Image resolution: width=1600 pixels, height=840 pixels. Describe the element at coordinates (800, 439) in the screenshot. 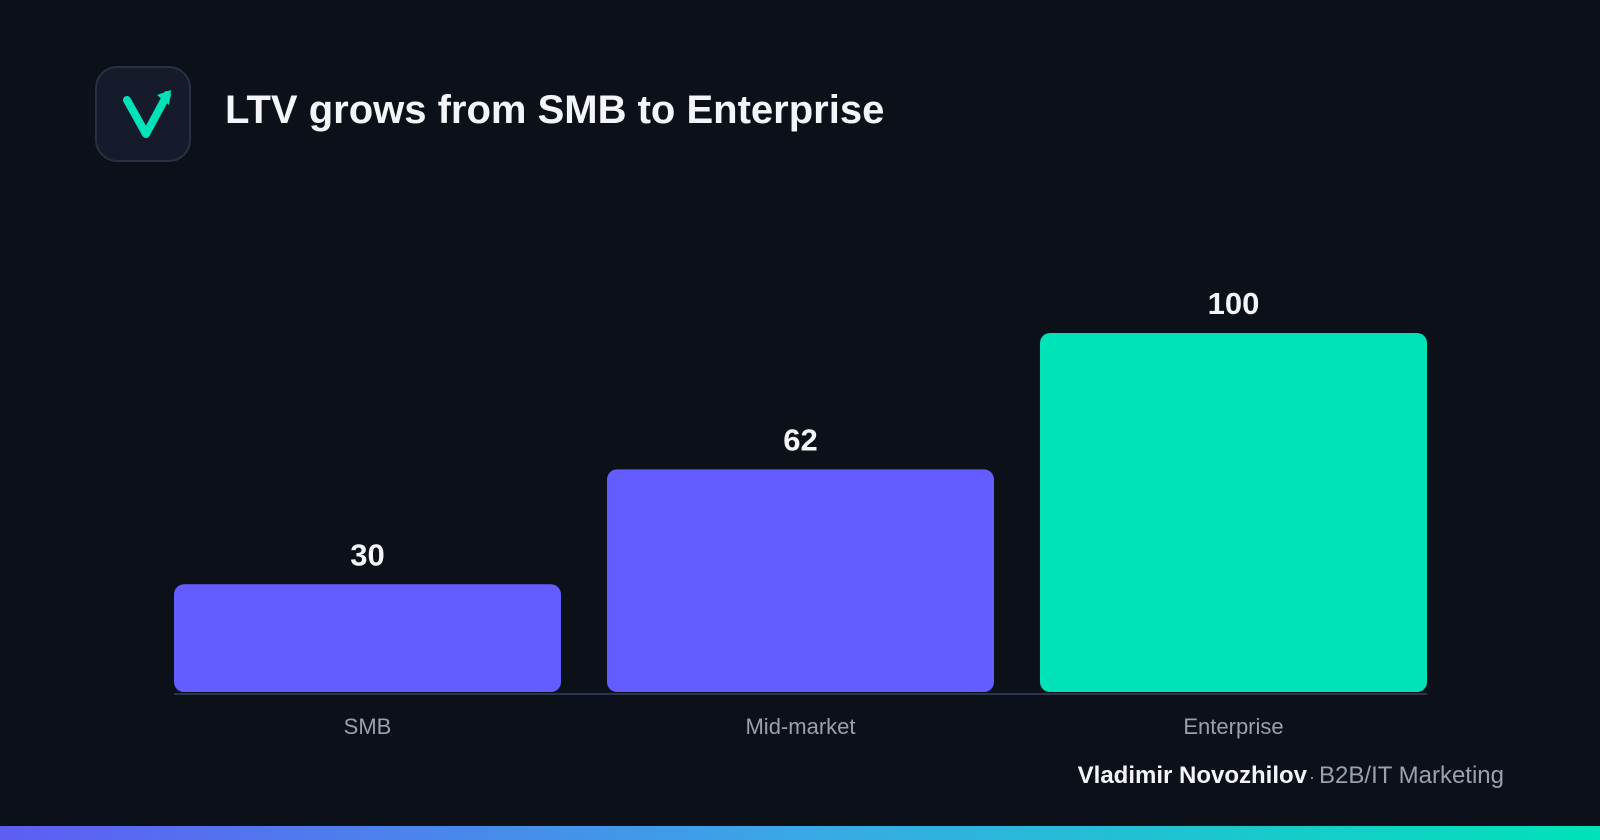

I see `value-label-mid-market: 62` at that location.